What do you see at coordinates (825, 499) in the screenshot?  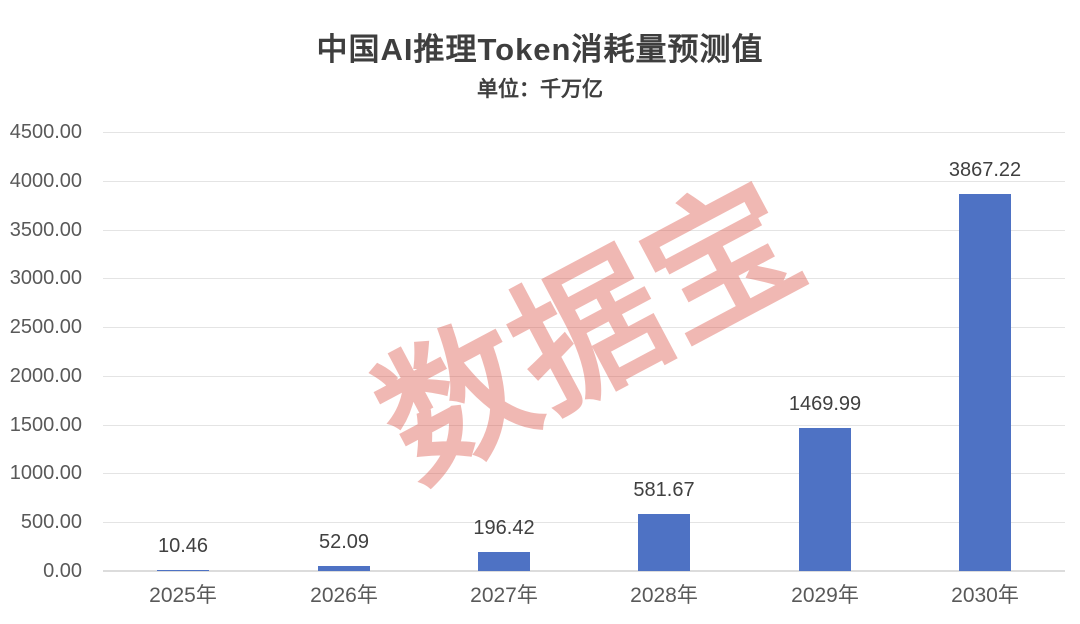 I see `bar-2029年` at bounding box center [825, 499].